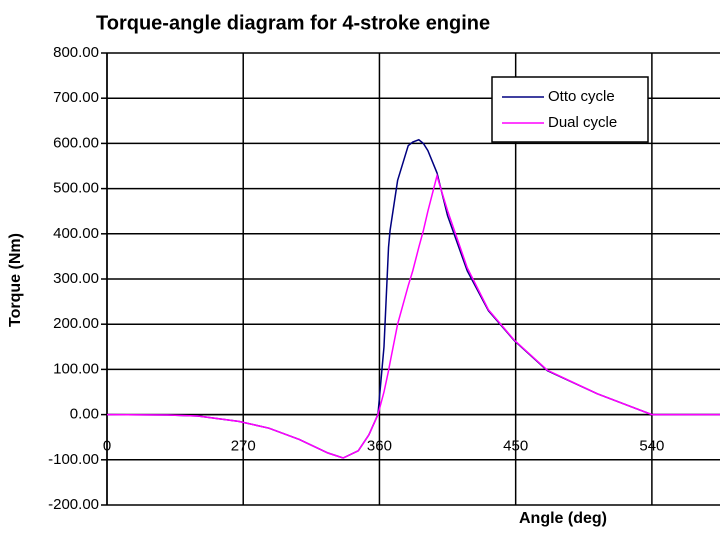 The image size is (720, 540). What do you see at coordinates (582, 122) in the screenshot?
I see `legend-label: Dual cycle` at bounding box center [582, 122].